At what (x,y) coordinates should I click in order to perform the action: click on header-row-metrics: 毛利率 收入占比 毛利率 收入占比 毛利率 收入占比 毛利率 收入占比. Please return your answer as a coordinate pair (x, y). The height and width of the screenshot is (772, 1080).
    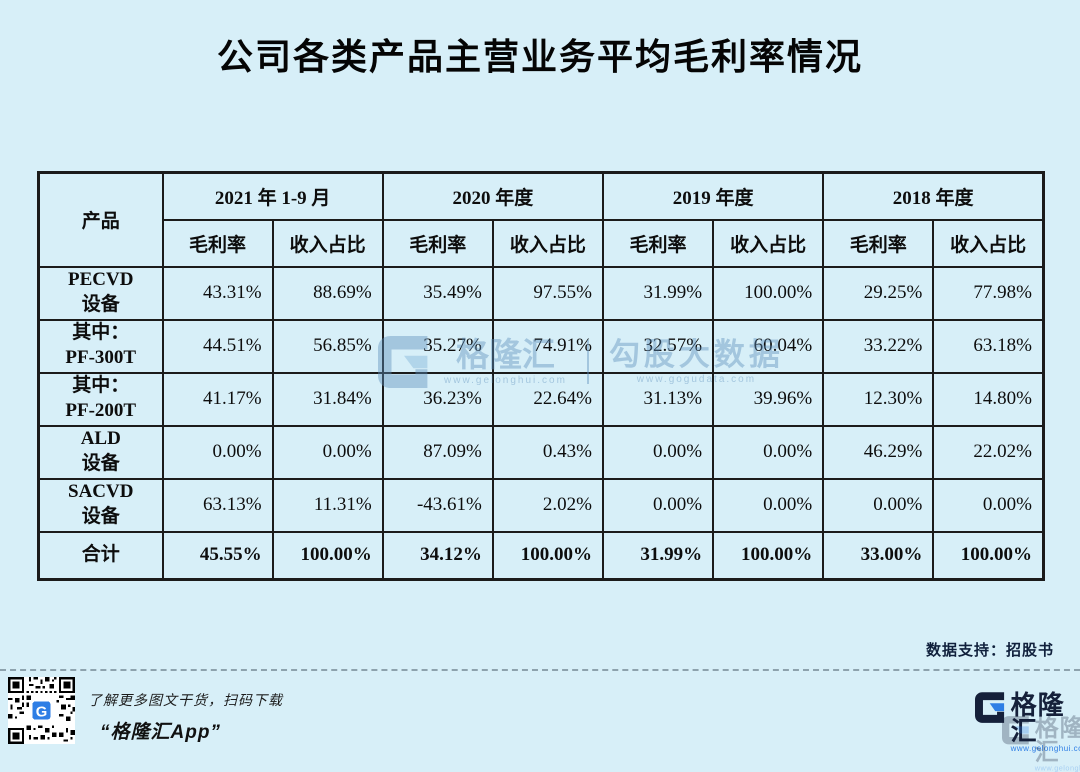
    Looking at the image, I should click on (542, 243).